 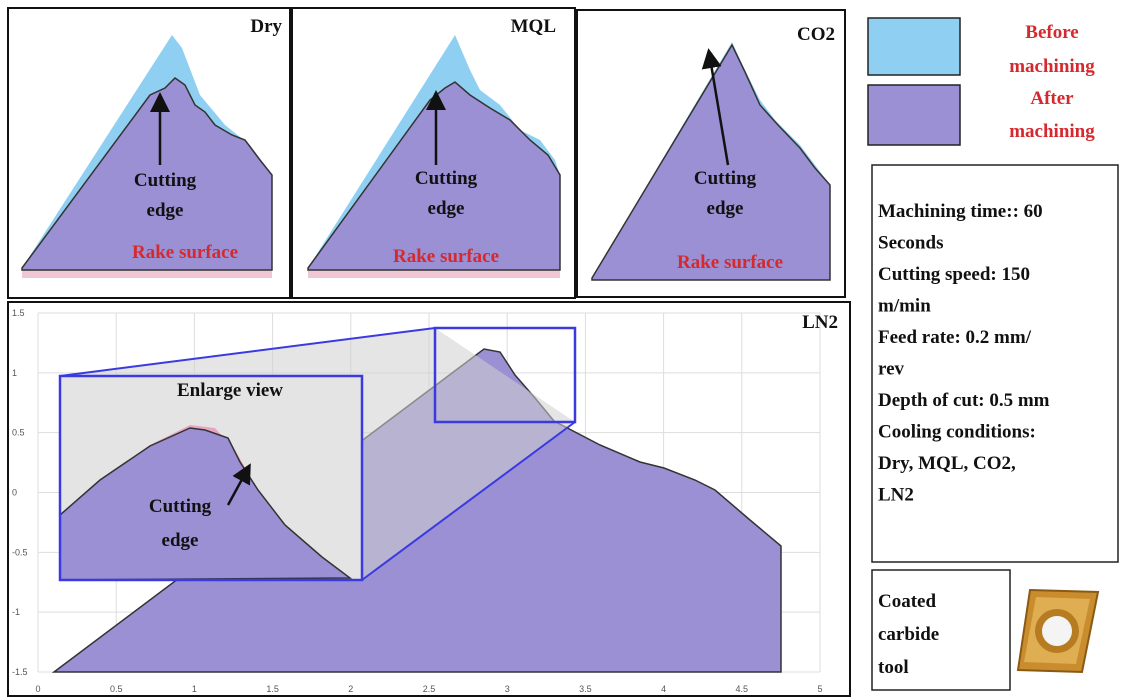 I want to click on x-tick-label: 4, so click(x=663, y=689).